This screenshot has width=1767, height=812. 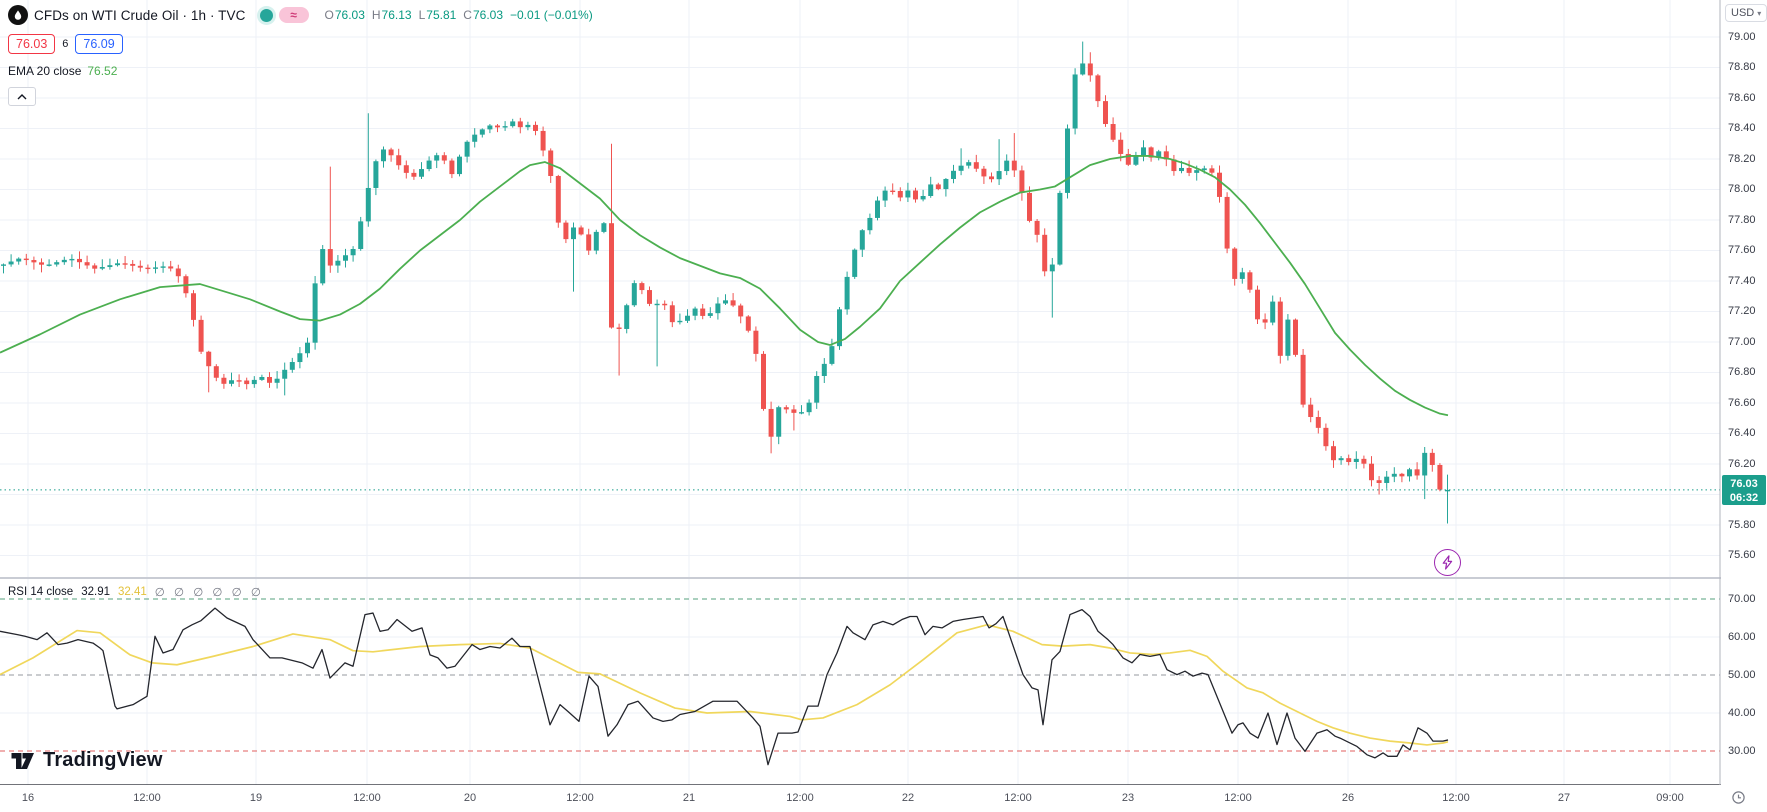 I want to click on spread-value: 6, so click(x=65, y=44).